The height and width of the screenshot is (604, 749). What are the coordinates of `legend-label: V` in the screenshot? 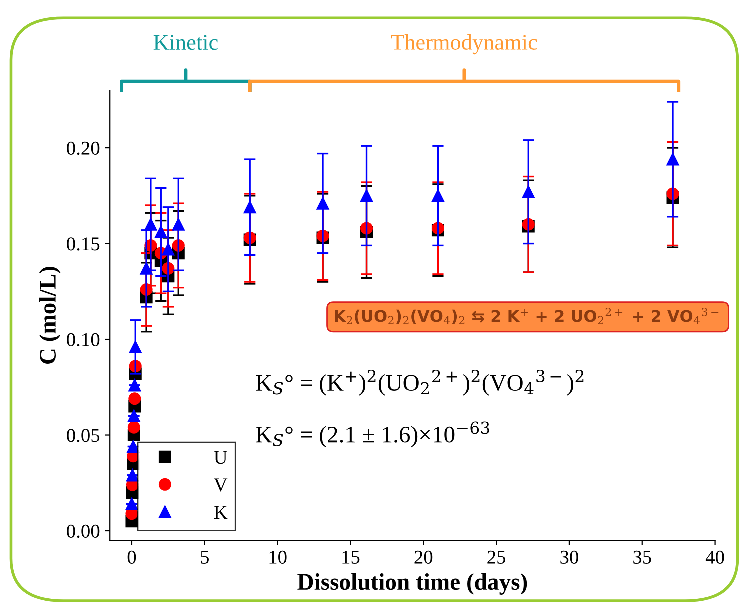 It's located at (221, 485).